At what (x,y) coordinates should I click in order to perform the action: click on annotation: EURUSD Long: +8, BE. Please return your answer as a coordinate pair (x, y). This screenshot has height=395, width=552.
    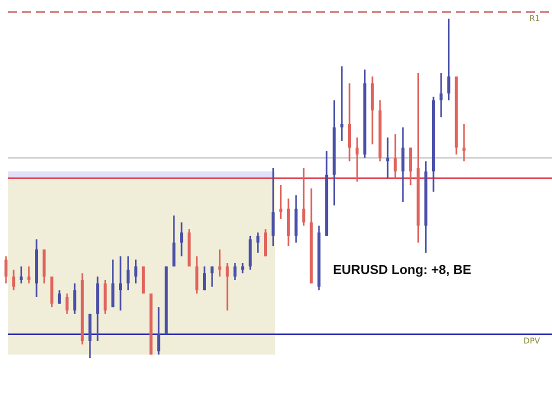
    Looking at the image, I should click on (402, 269).